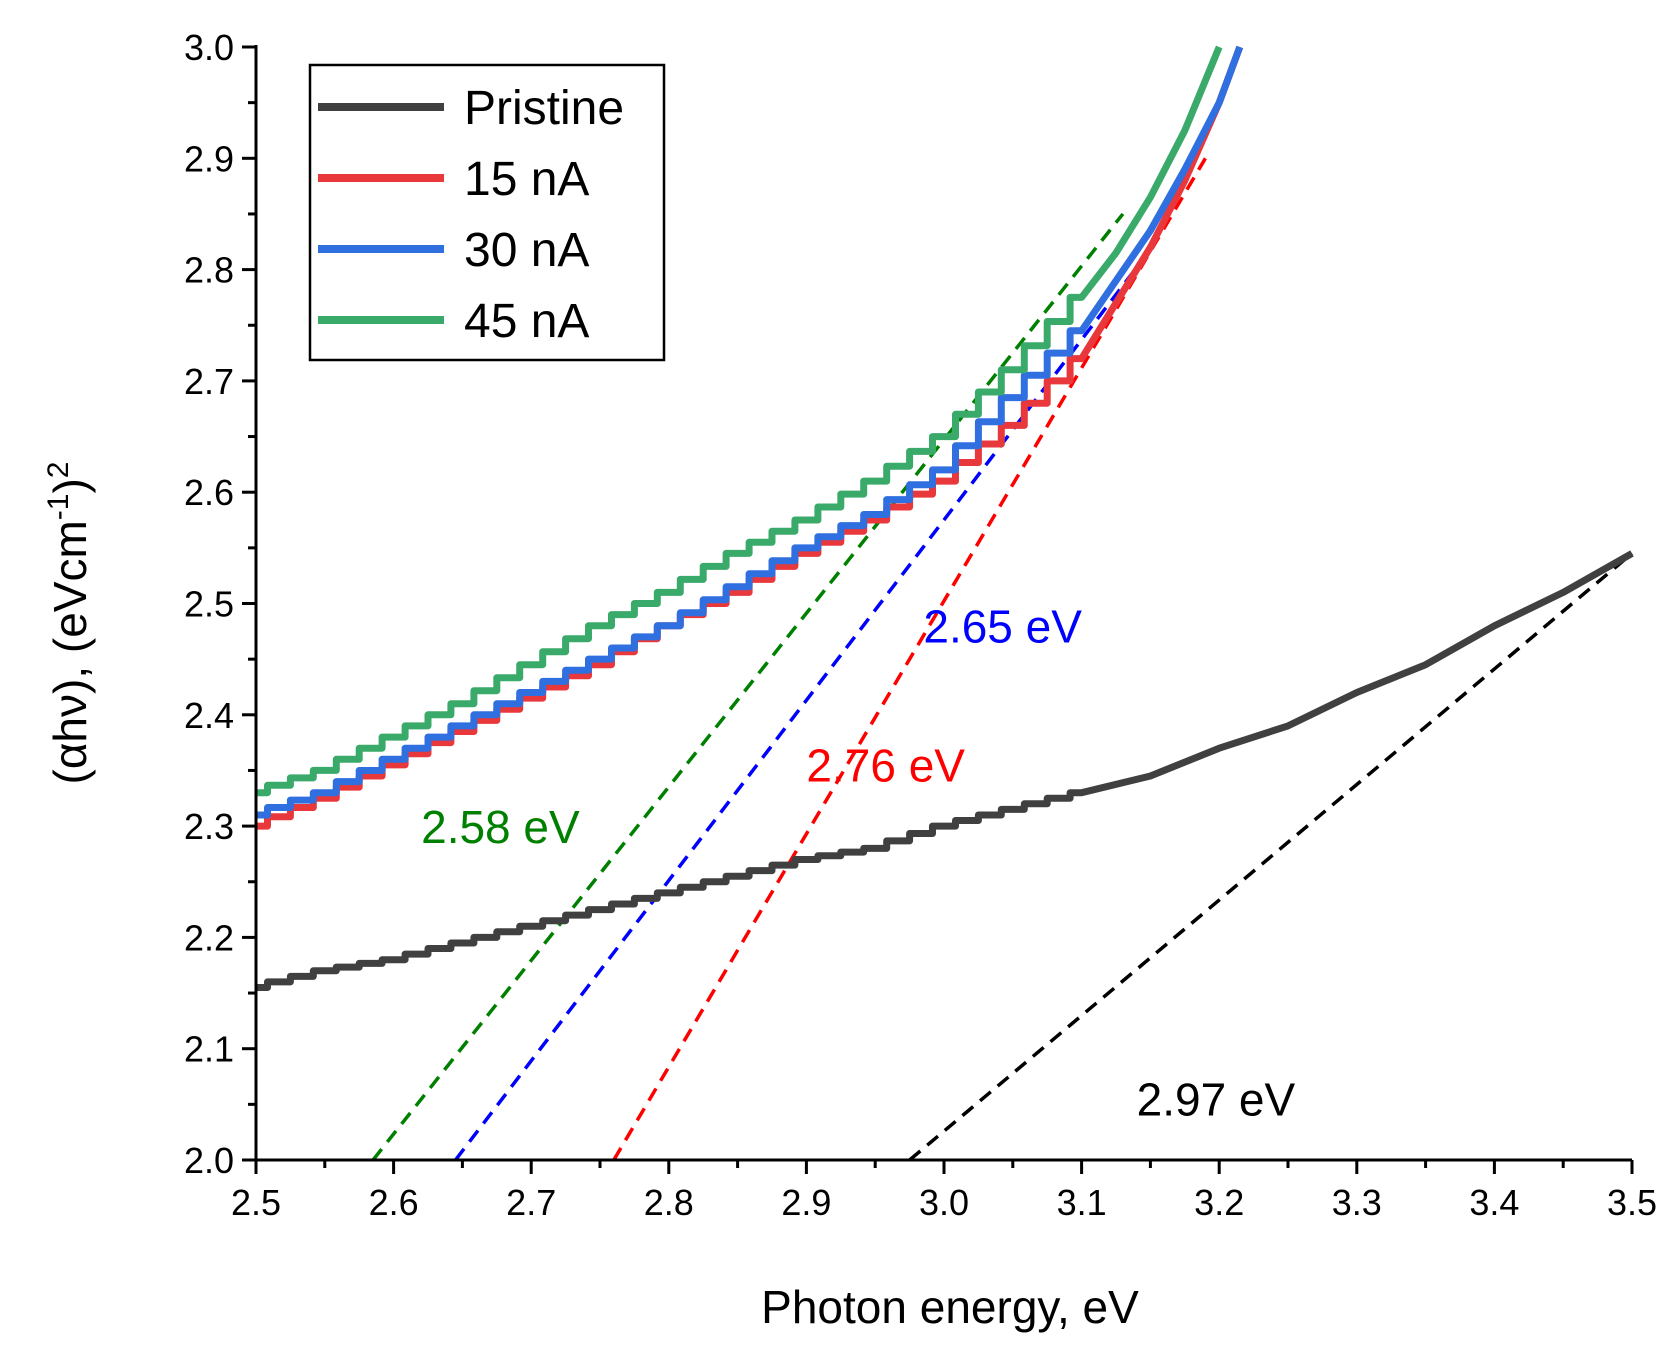  I want to click on x-tick-label: 2.5, so click(256, 1202).